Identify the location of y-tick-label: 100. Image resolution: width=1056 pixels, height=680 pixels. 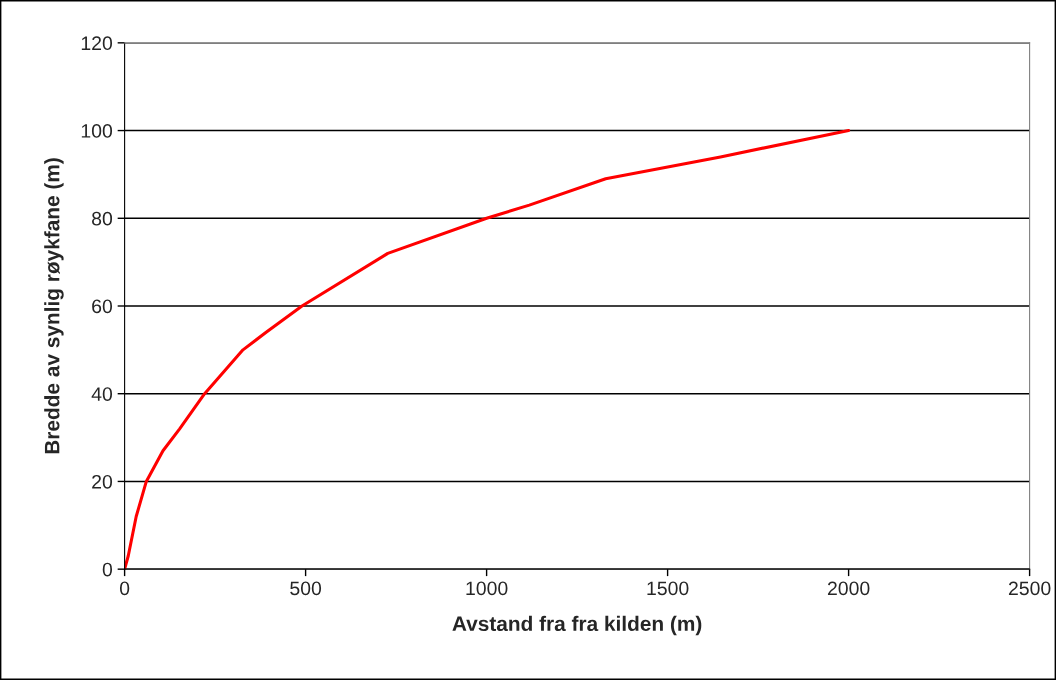
(97, 131).